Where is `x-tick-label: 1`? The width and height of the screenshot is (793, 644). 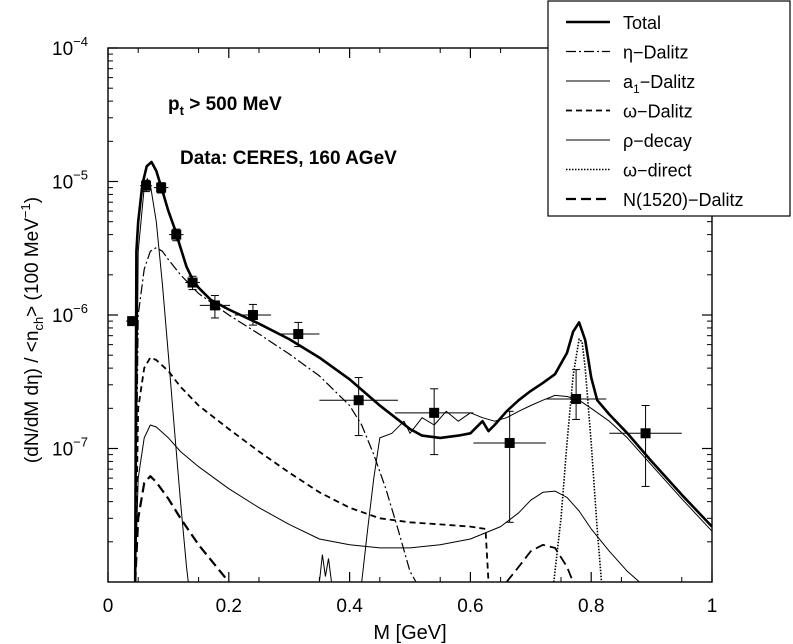
x-tick-label: 1 is located at coordinates (712, 606).